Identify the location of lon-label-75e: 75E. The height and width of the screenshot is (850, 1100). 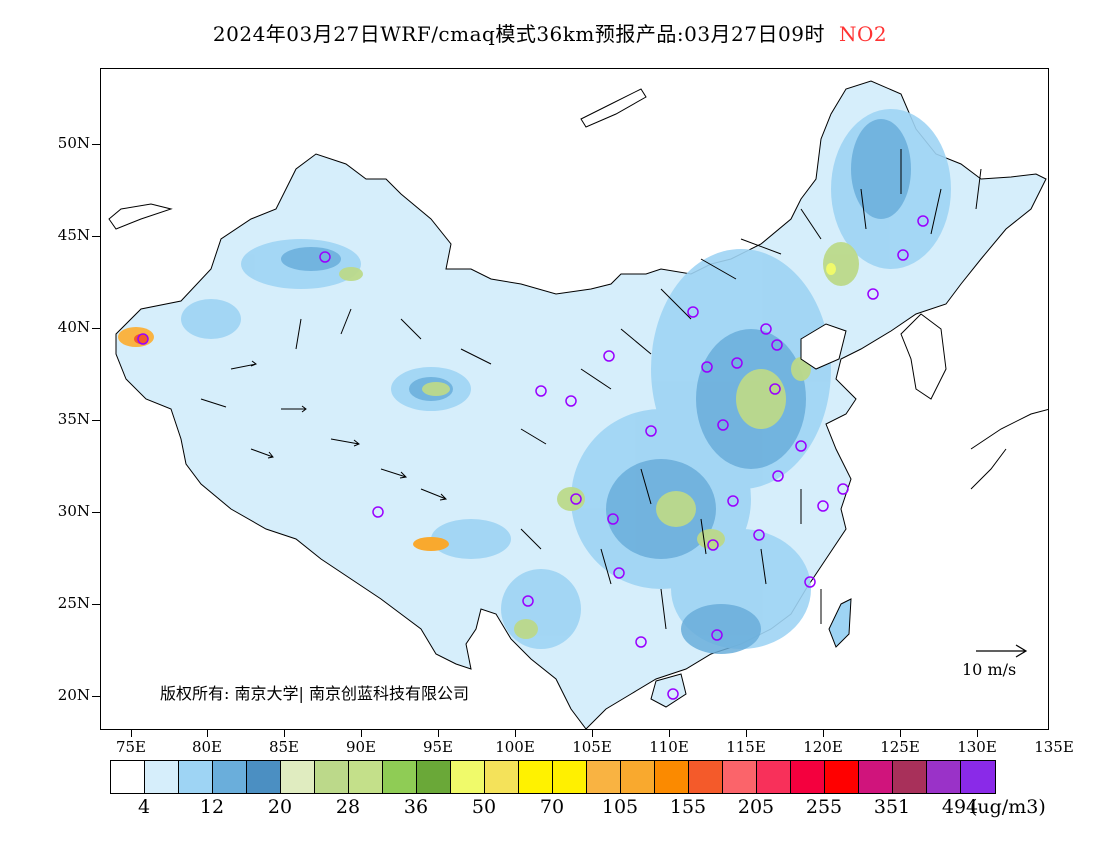
(131, 747).